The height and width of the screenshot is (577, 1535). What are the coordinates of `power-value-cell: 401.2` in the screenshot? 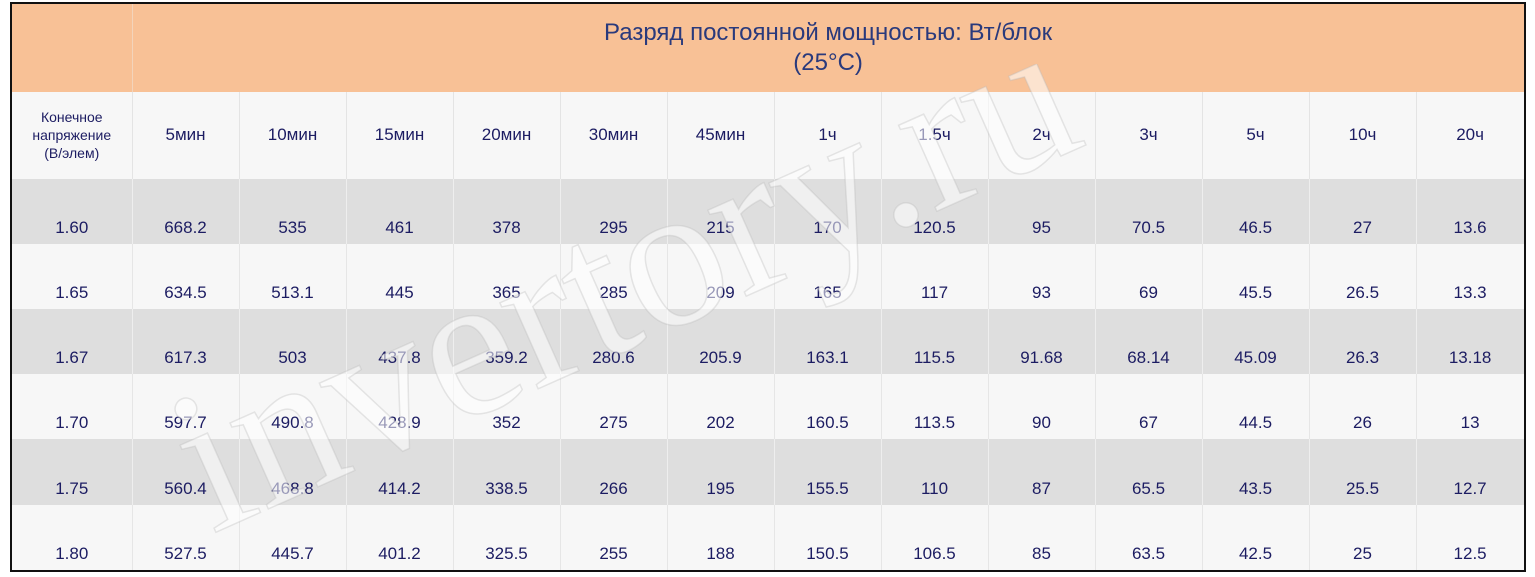 It's located at (400, 537).